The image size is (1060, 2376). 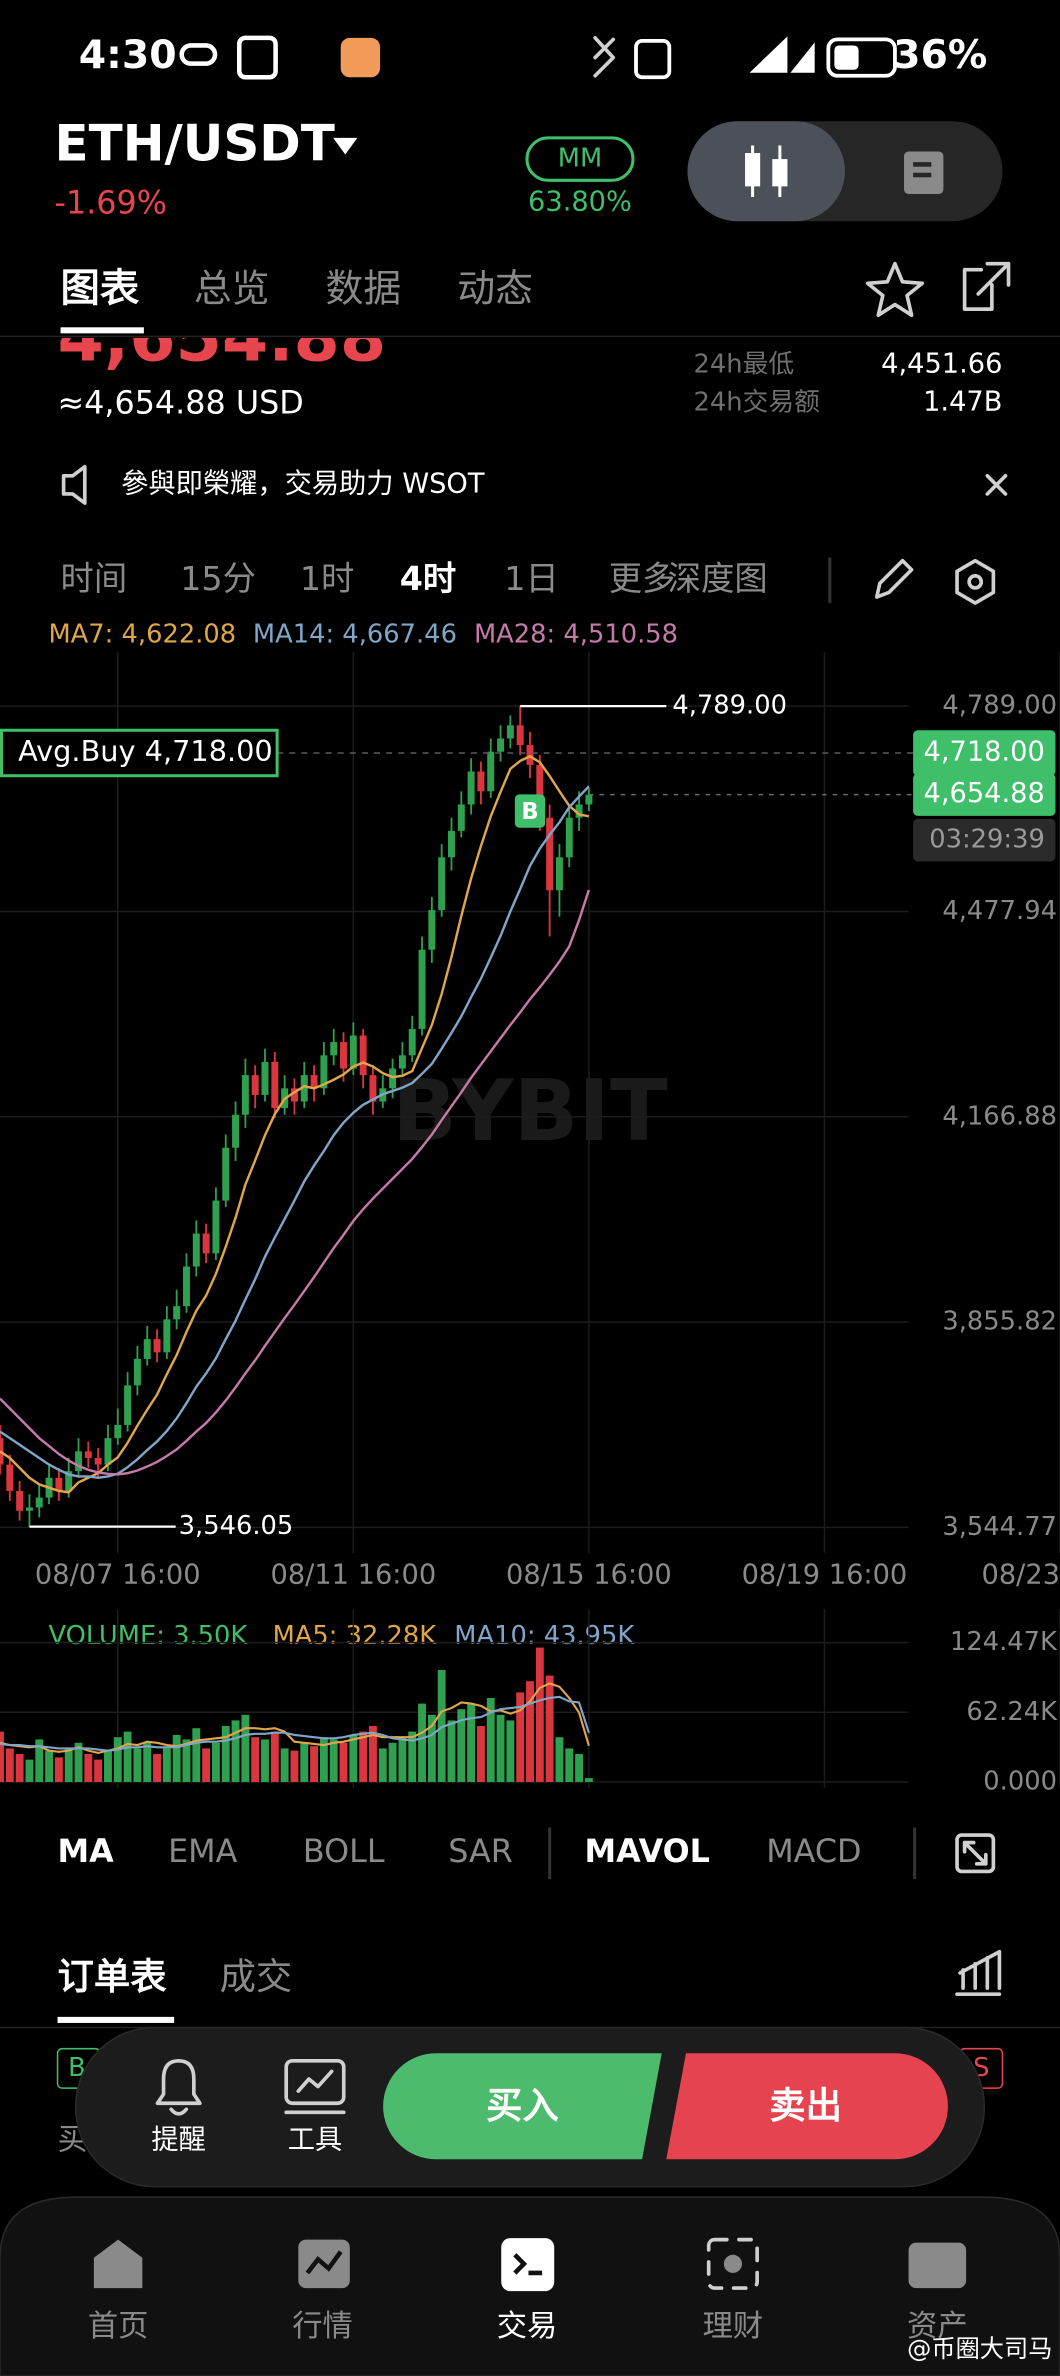 What do you see at coordinates (111, 203) in the screenshot?
I see `price-change: -1.69%` at bounding box center [111, 203].